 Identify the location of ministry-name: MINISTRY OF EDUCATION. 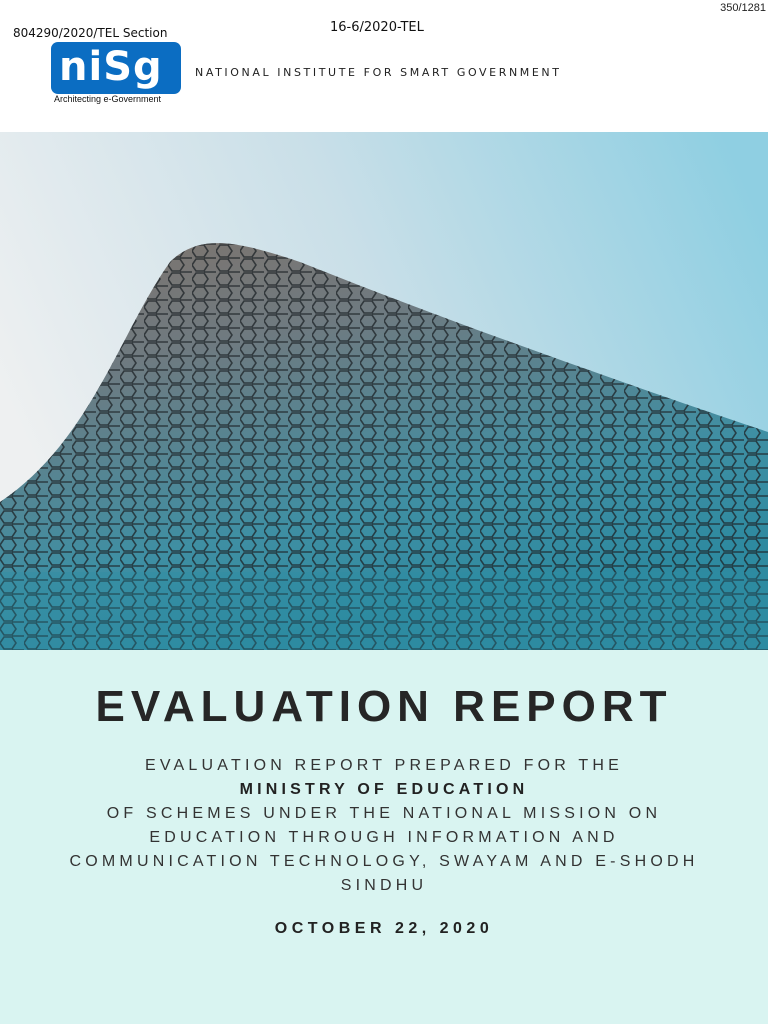
(384, 789).